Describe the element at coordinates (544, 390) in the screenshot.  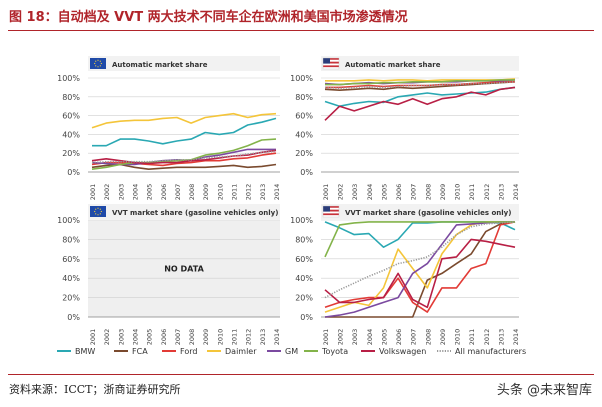
I see `watermark: 头条 @未来智库` at that location.